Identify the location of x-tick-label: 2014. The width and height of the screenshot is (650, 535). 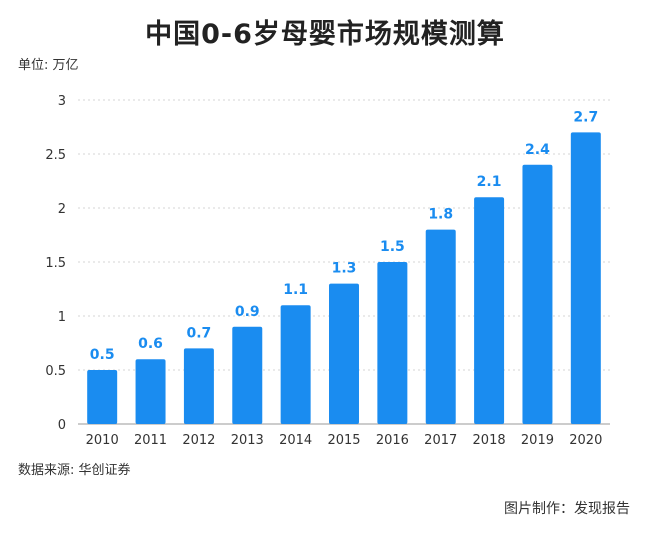
(295, 440).